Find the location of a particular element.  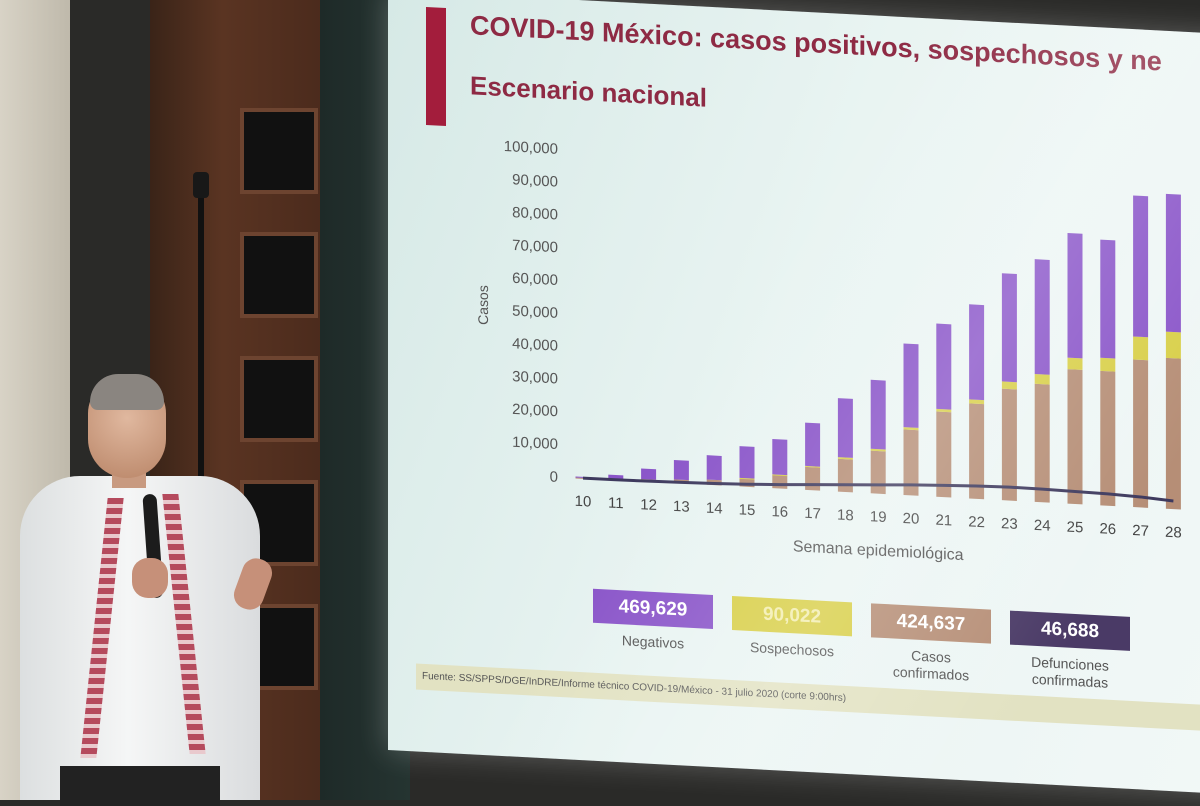

y-tick-label: 100,000 is located at coordinates (531, 148).